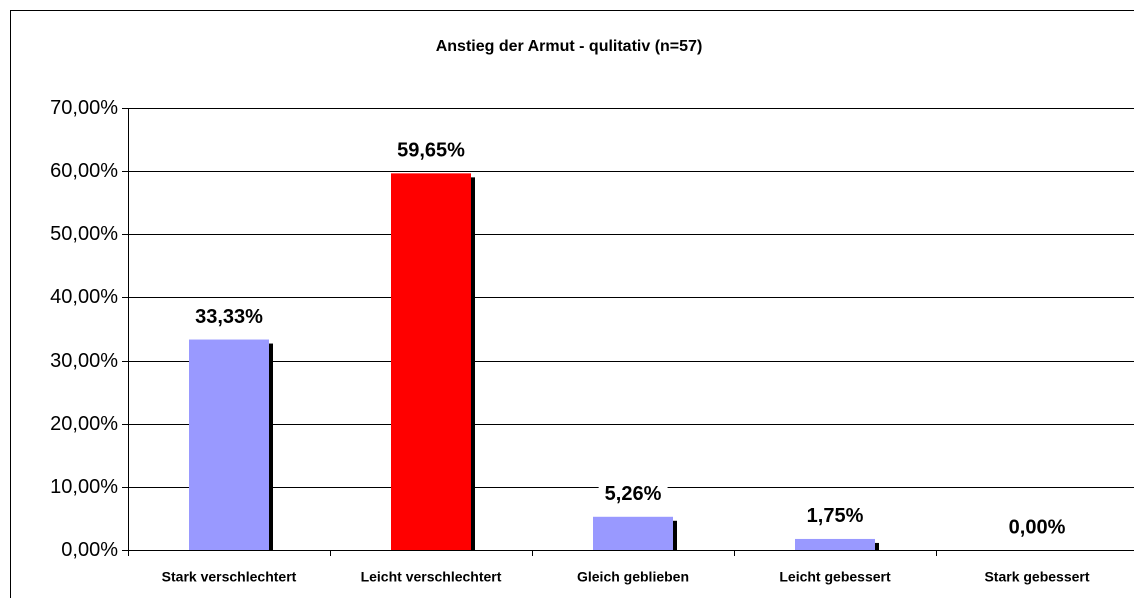 The height and width of the screenshot is (598, 1134). I want to click on value-label: 59,65%, so click(431, 151).